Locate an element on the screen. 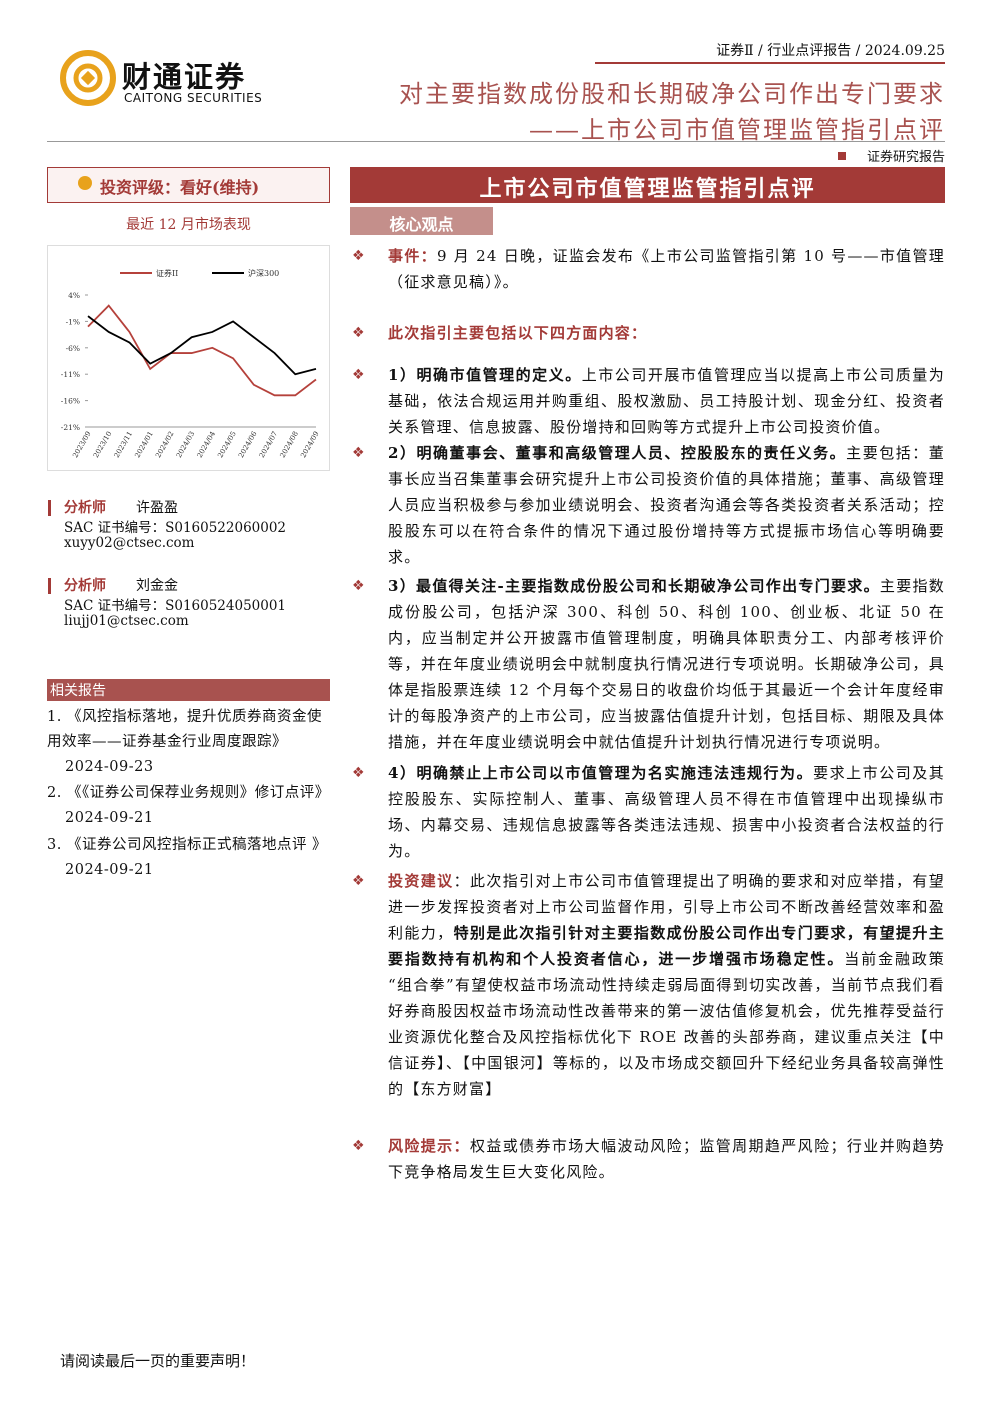 This screenshot has height=1403, width=992. report-type: 证券研究报告 is located at coordinates (905, 157).